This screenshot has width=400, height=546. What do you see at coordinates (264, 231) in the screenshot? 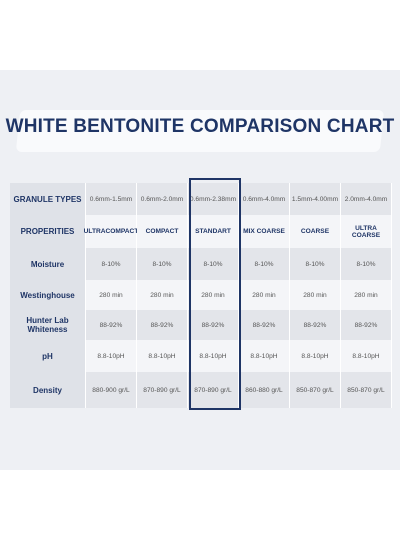
I see `table-cell: MIX COARSE` at bounding box center [264, 231].